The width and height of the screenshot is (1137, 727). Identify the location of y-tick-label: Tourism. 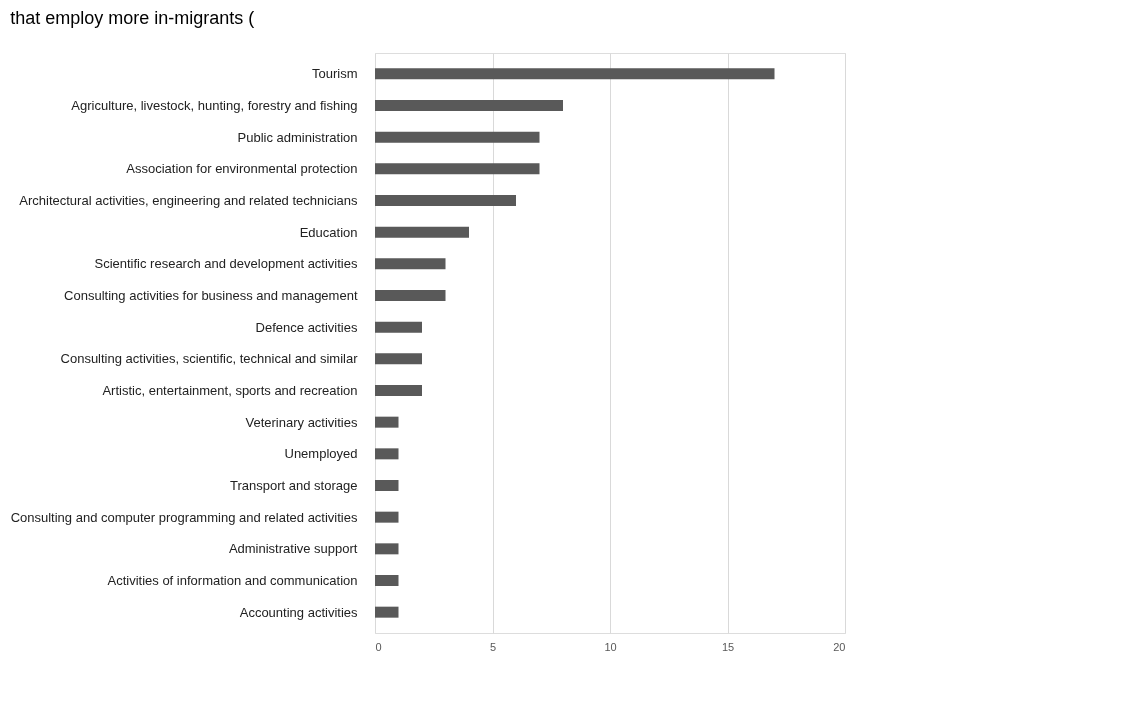
(334, 74).